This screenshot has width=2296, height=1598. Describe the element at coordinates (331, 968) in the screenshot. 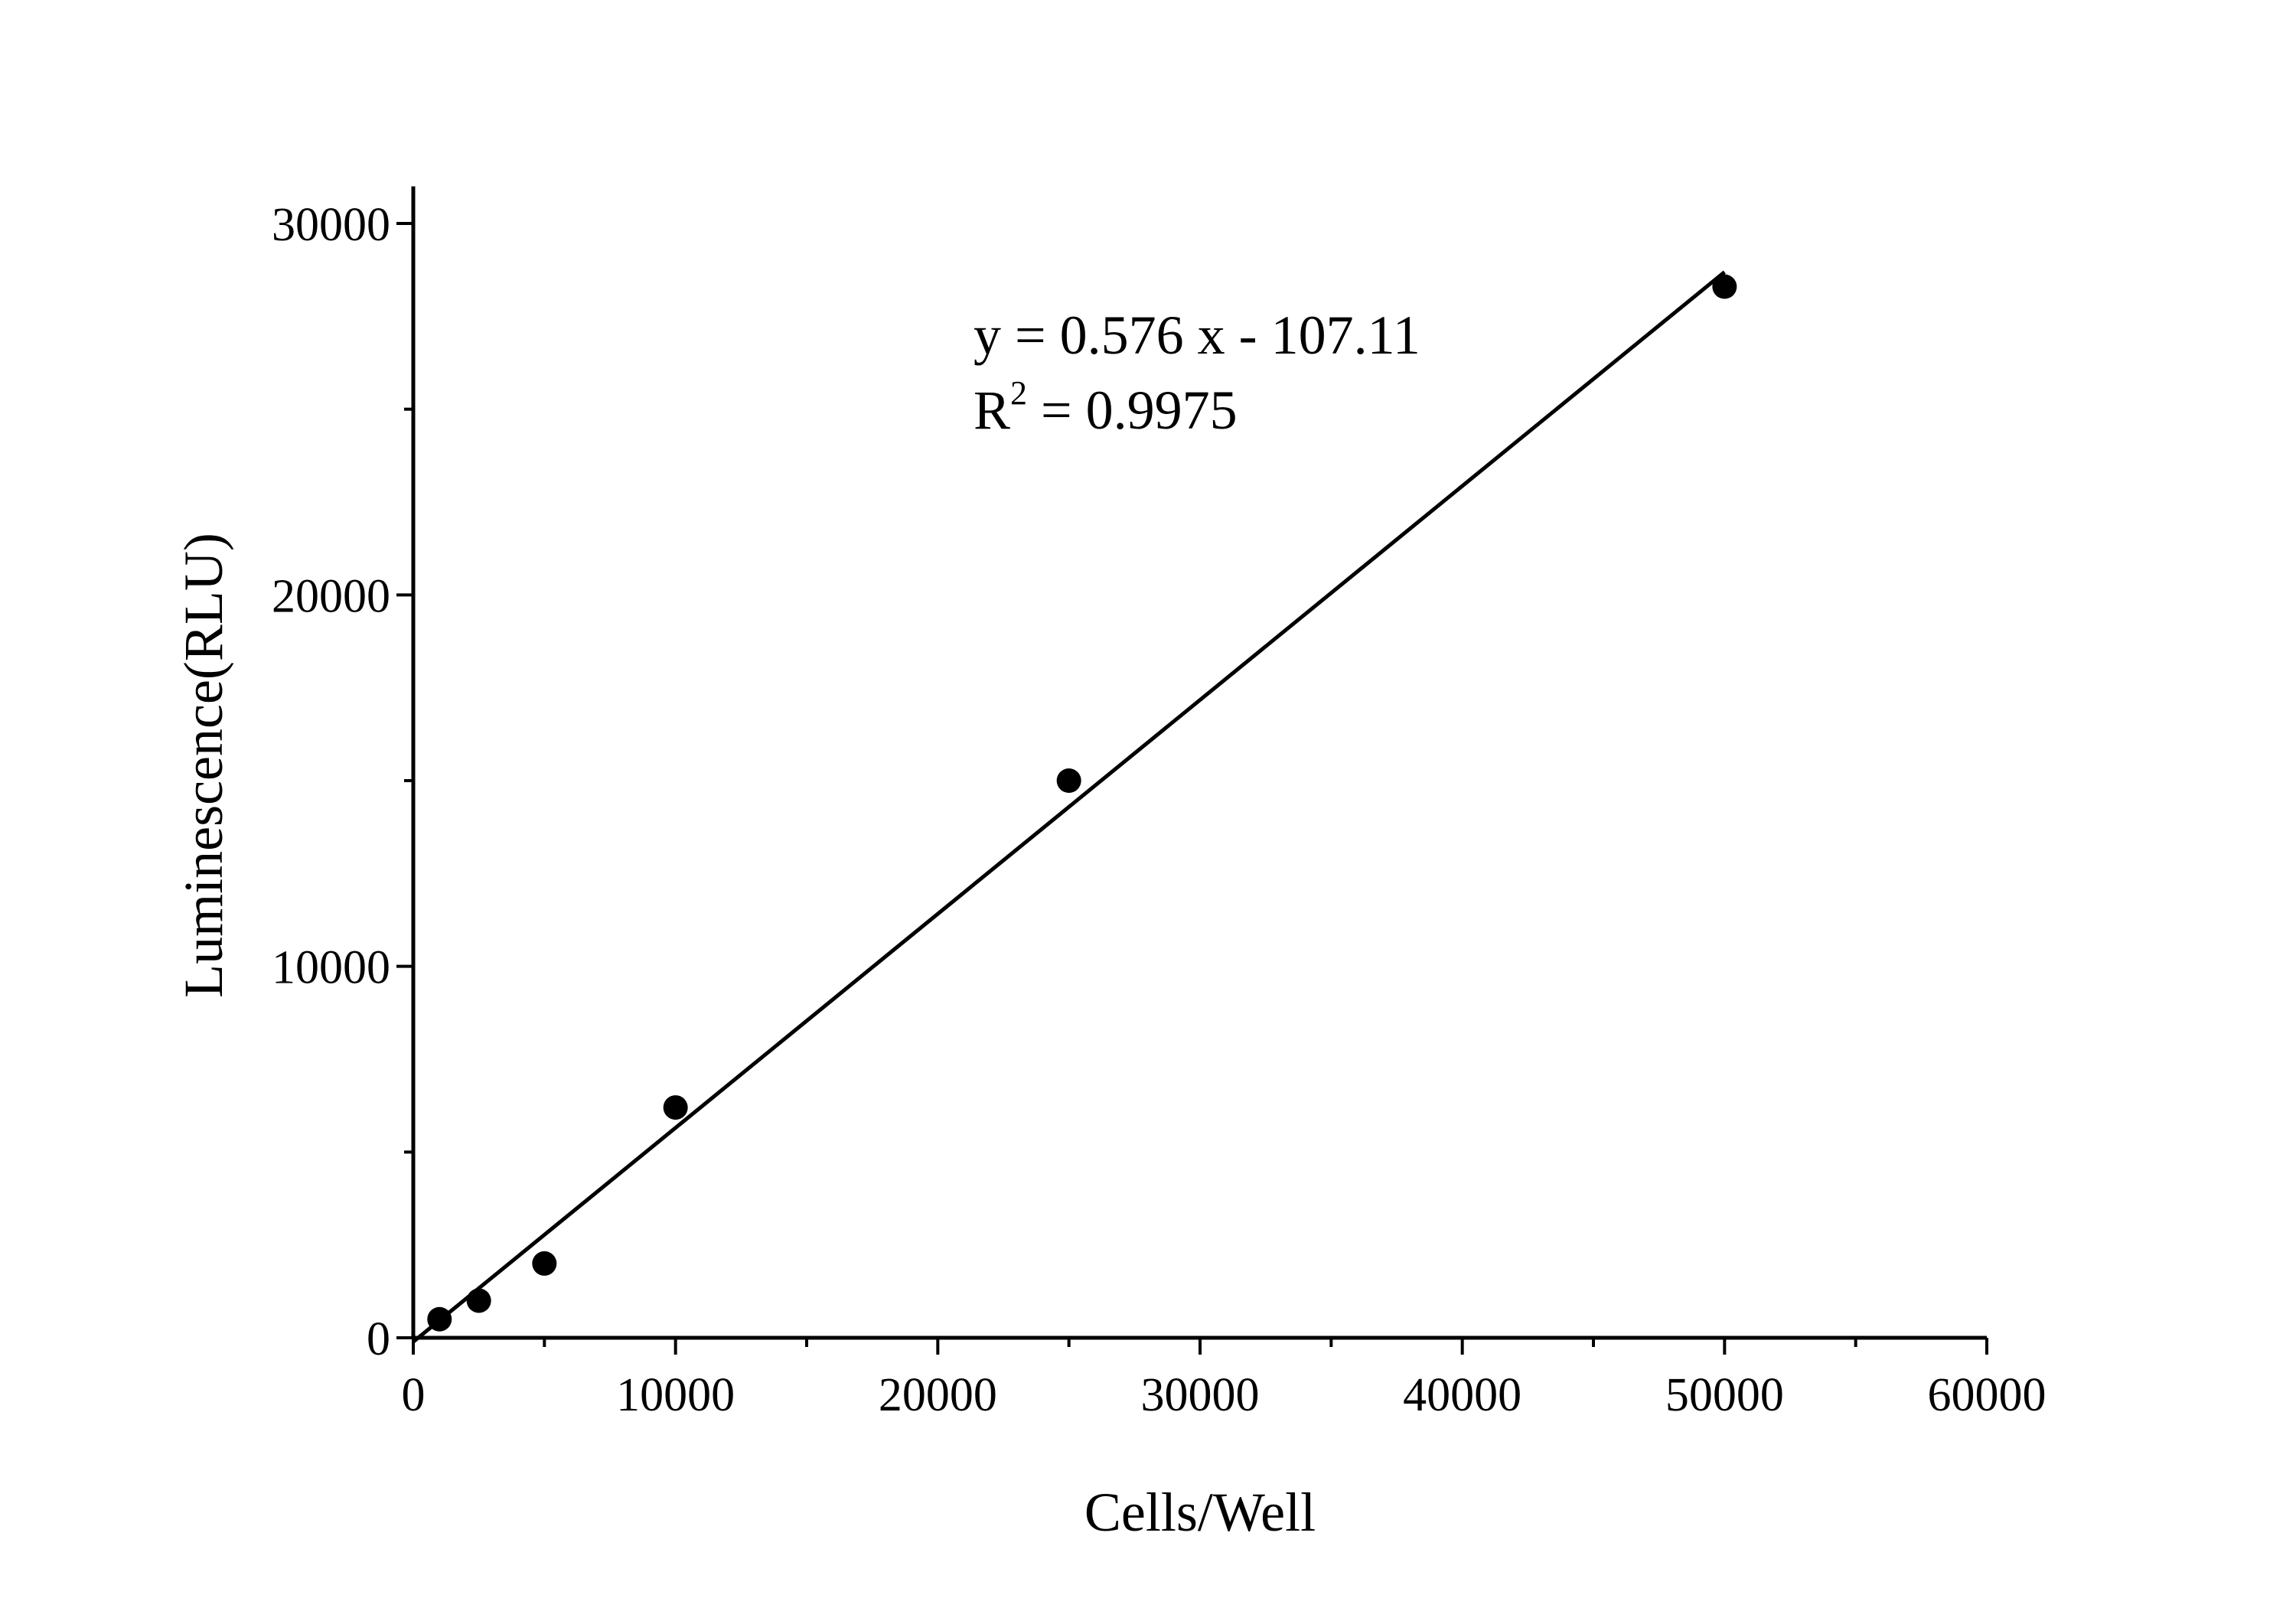

I see `y-tick-label: 10000` at that location.